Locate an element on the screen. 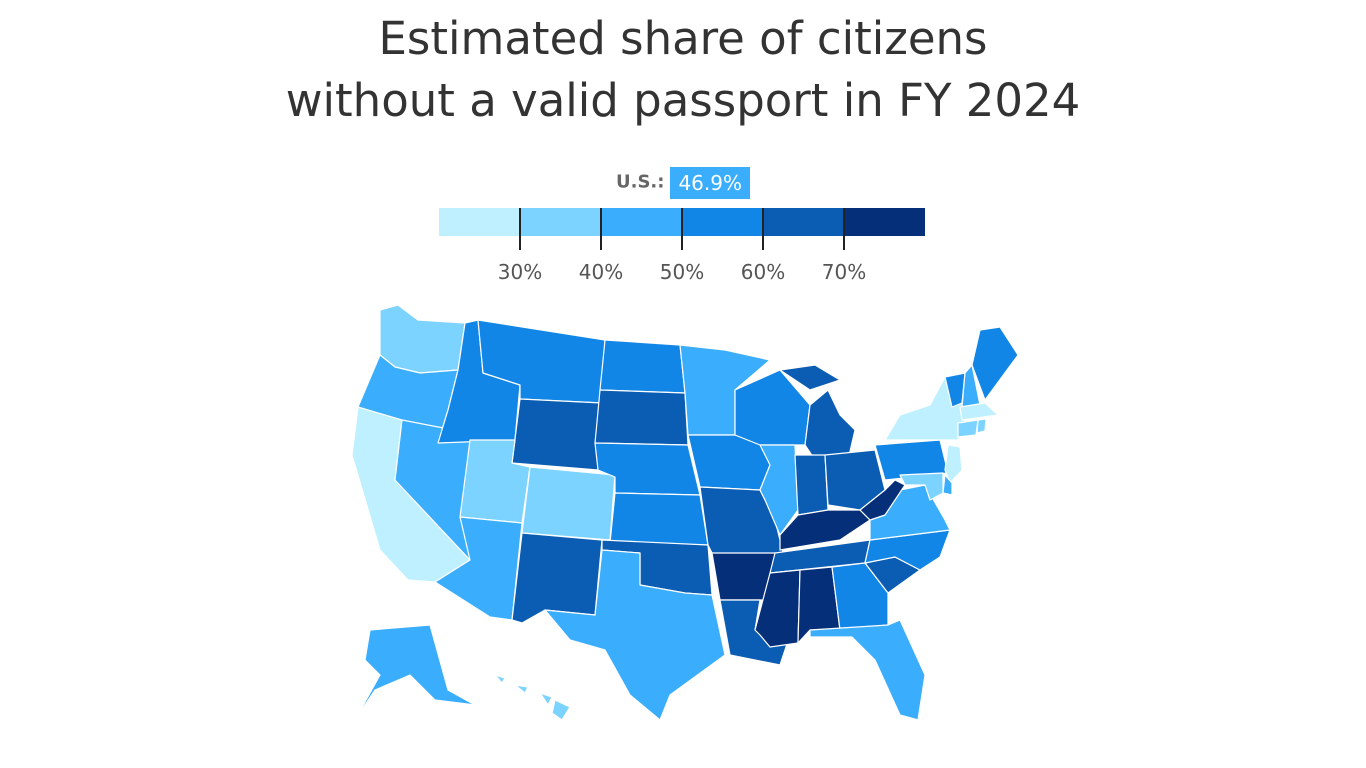 The image size is (1366, 768). state-WY is located at coordinates (557, 434).